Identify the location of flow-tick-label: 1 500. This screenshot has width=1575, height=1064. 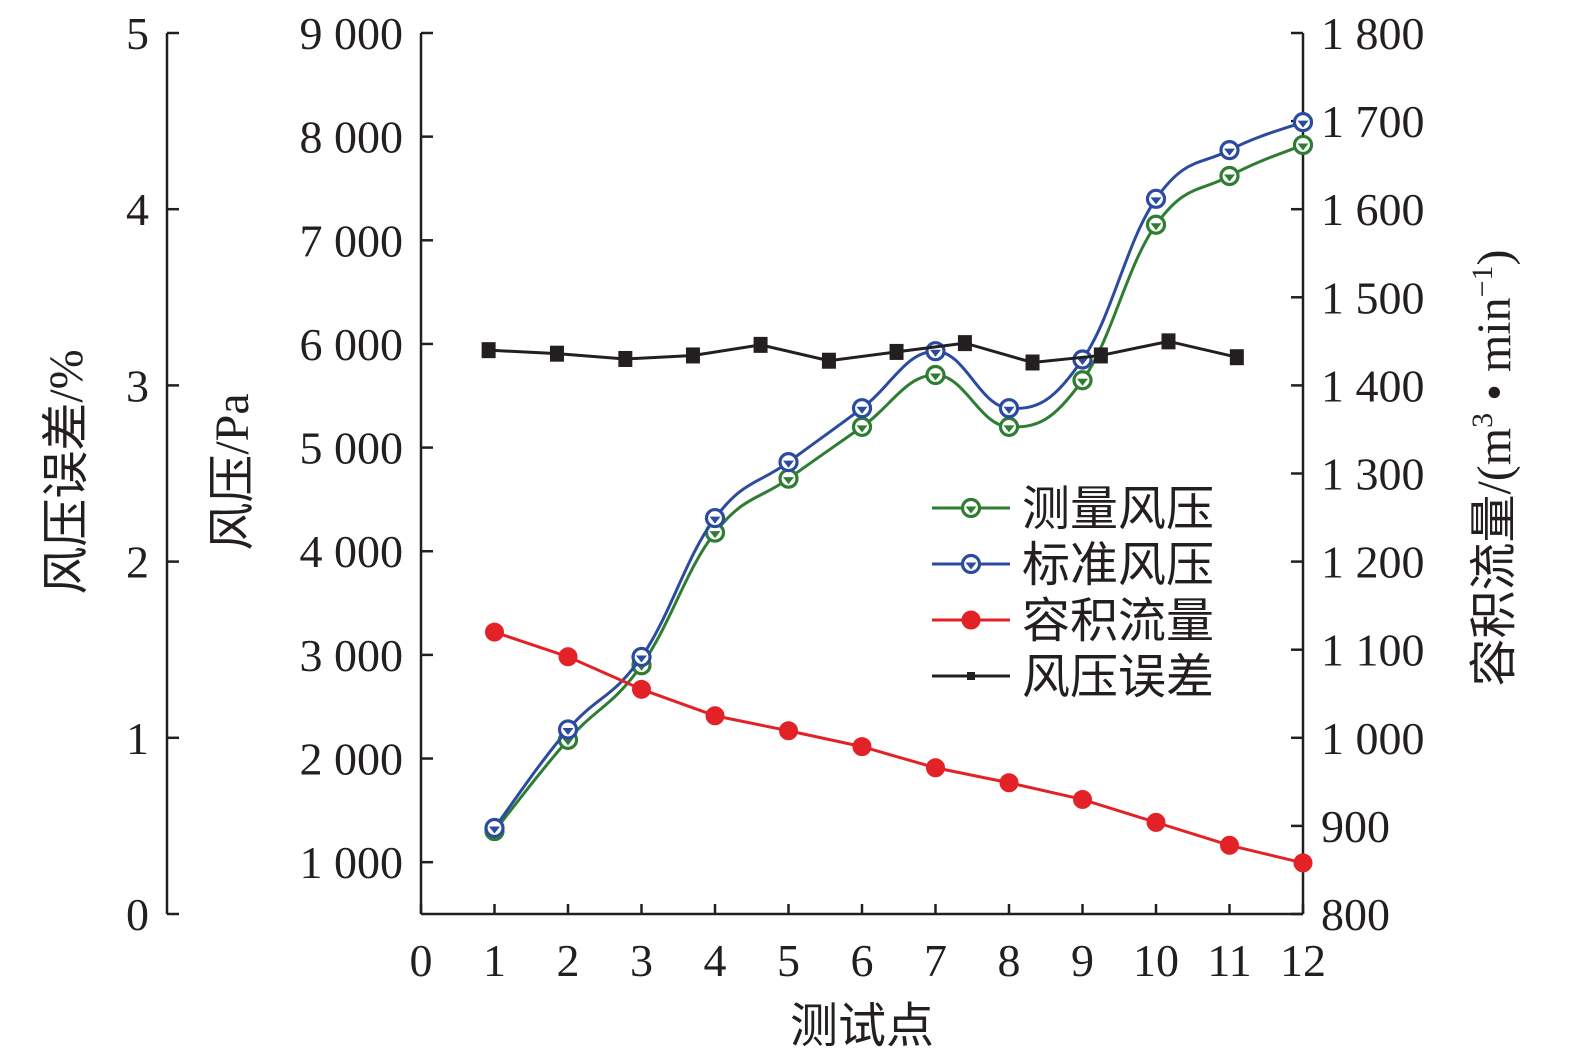
(1373, 297).